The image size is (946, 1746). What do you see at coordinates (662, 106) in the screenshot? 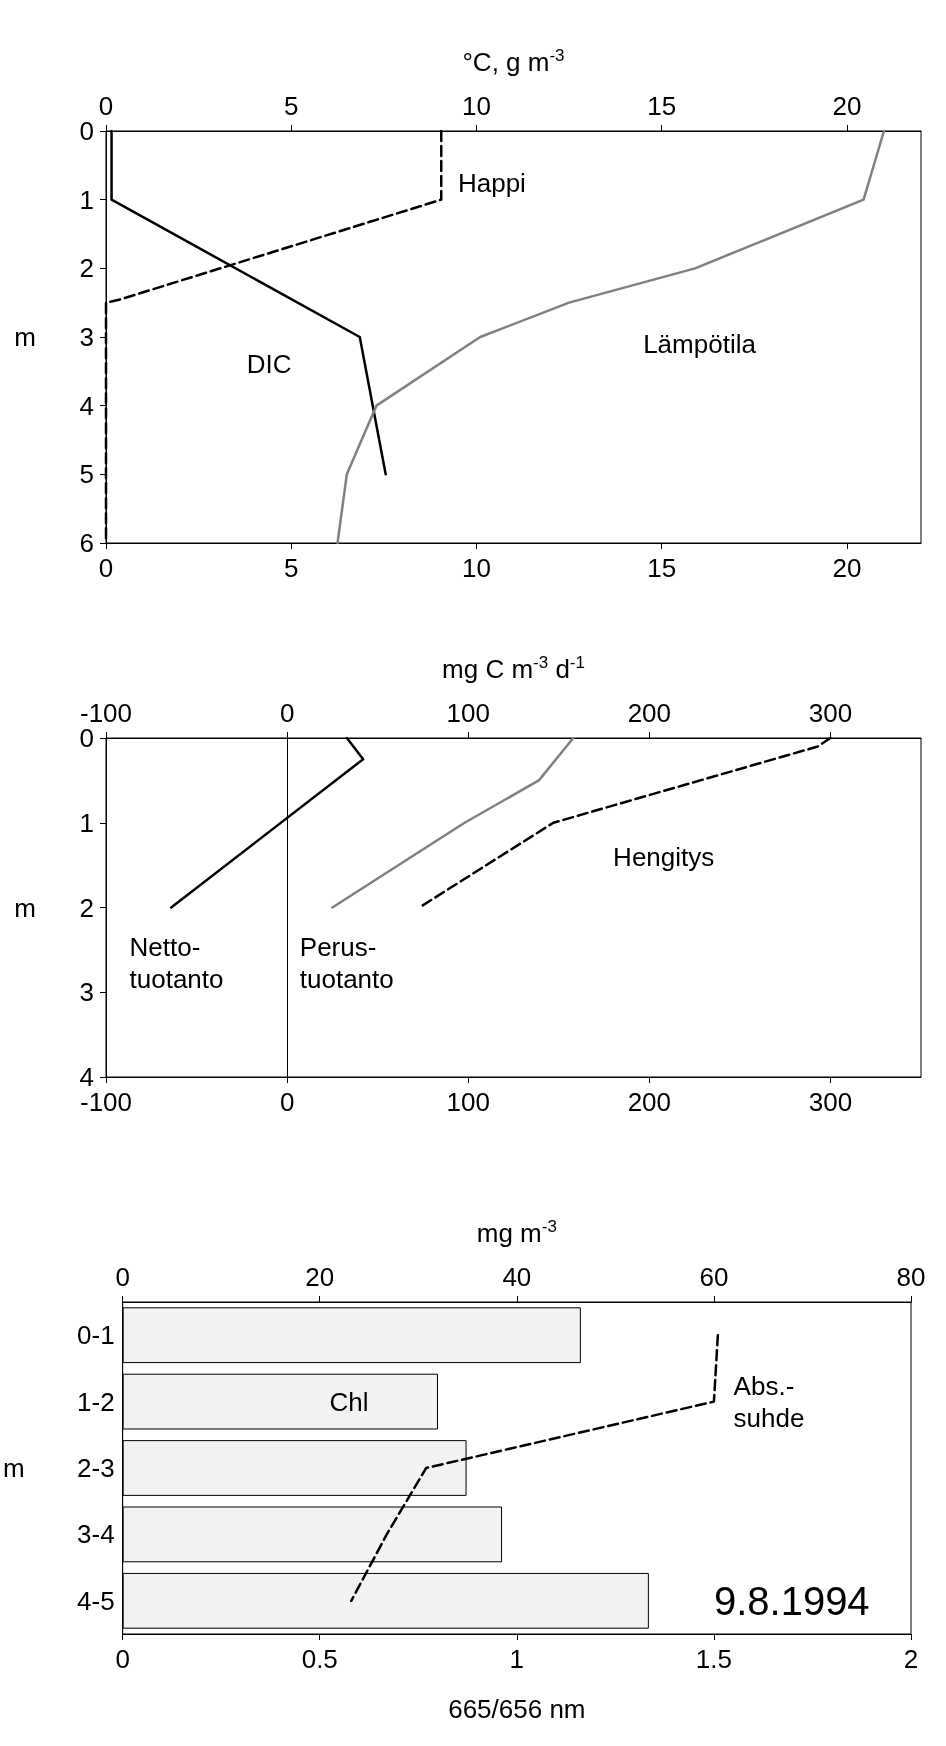
I see `x2-tick-label: 15` at bounding box center [662, 106].